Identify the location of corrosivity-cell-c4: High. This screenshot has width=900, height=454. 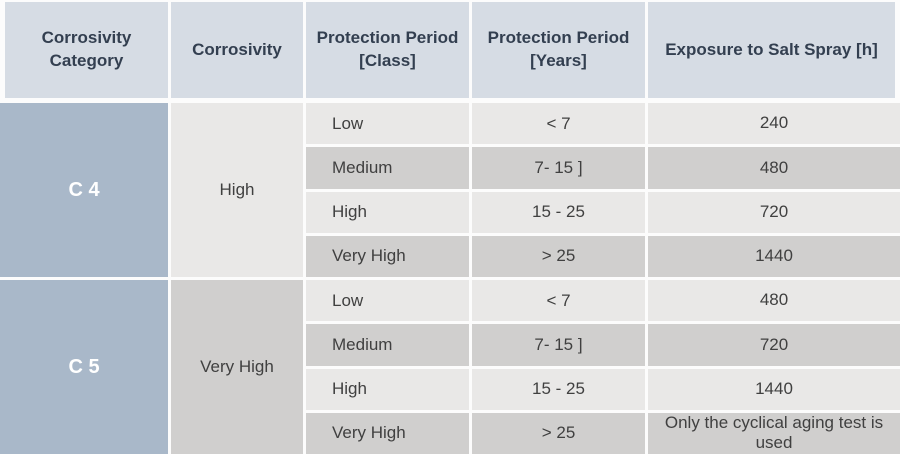
(237, 190).